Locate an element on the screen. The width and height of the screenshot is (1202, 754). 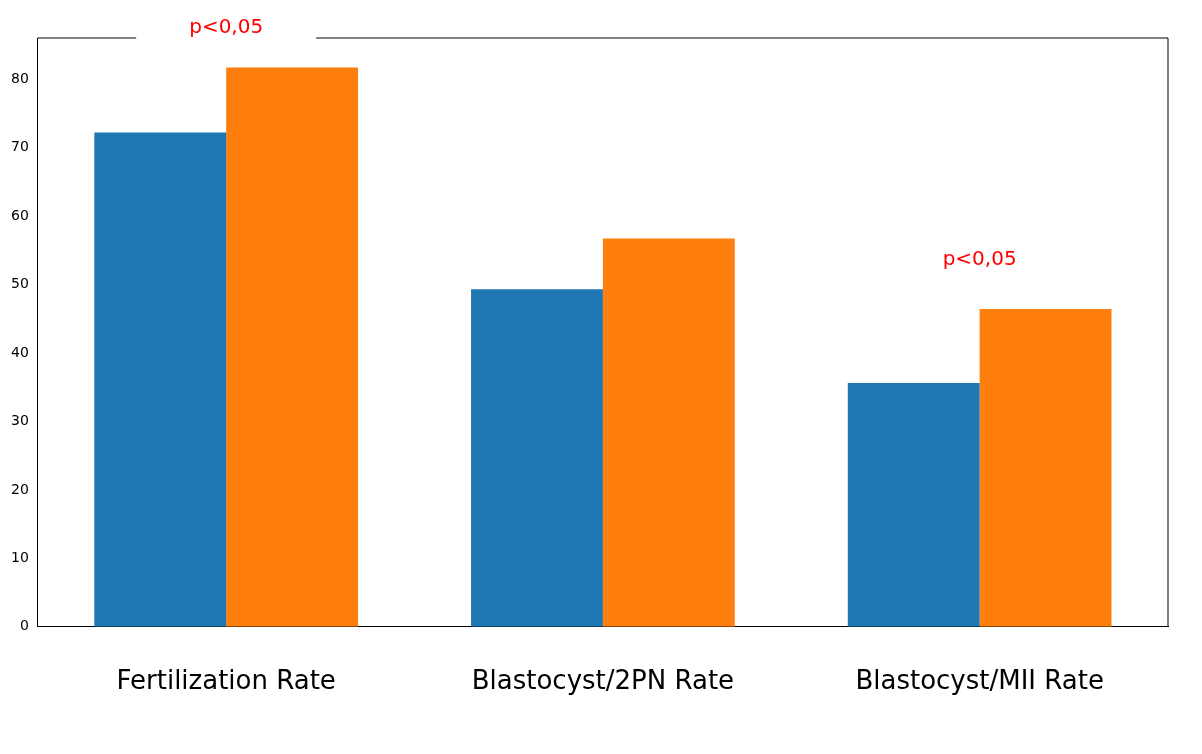
y-tick-label: 80 is located at coordinates (19, 77).